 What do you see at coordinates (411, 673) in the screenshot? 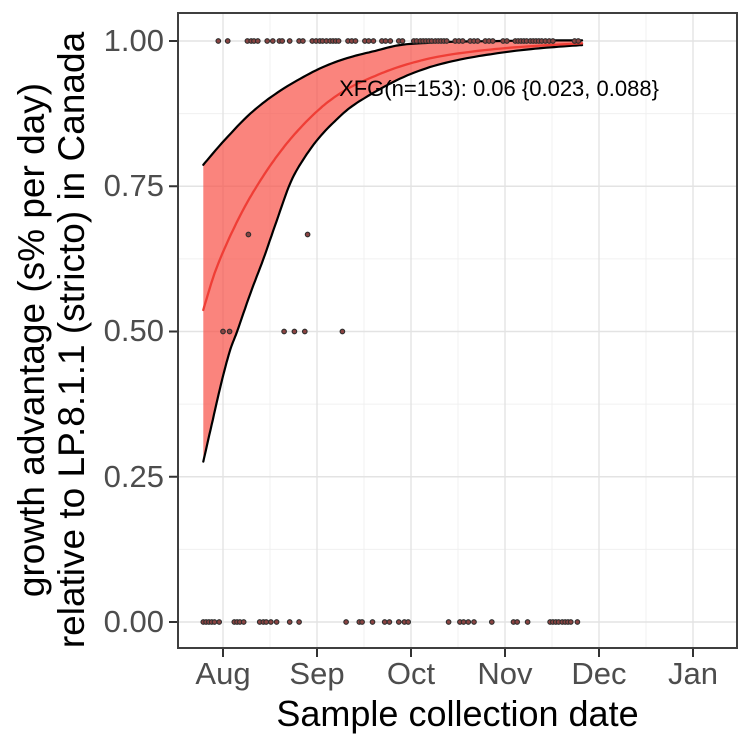
I see `x-tick-label-oct: Oct` at bounding box center [411, 673].